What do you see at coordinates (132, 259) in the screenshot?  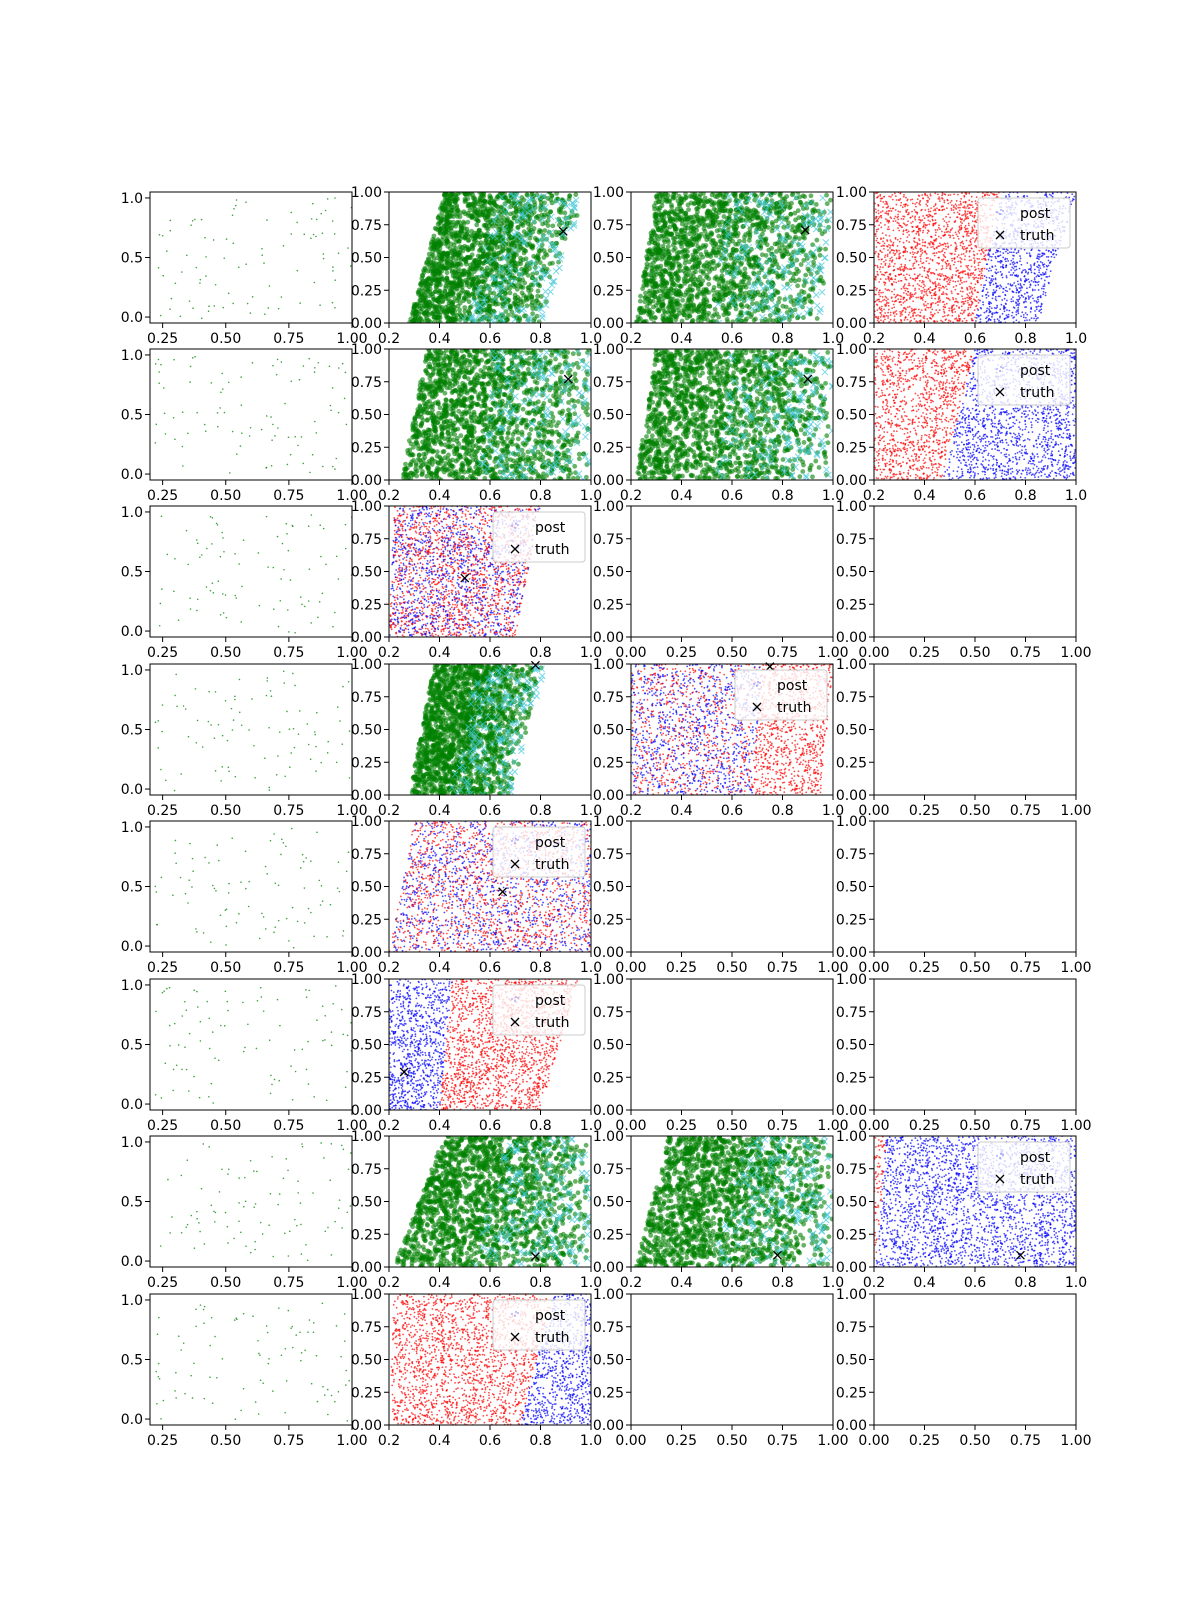 I see `y-tick-label: 0.5` at bounding box center [132, 259].